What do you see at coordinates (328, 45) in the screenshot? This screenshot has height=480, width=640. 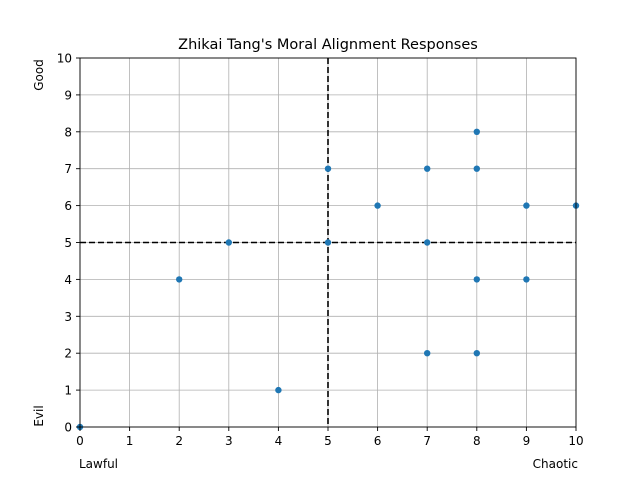 I see `chart-title: Zhikai Tang's Moral Alignment Responses` at bounding box center [328, 45].